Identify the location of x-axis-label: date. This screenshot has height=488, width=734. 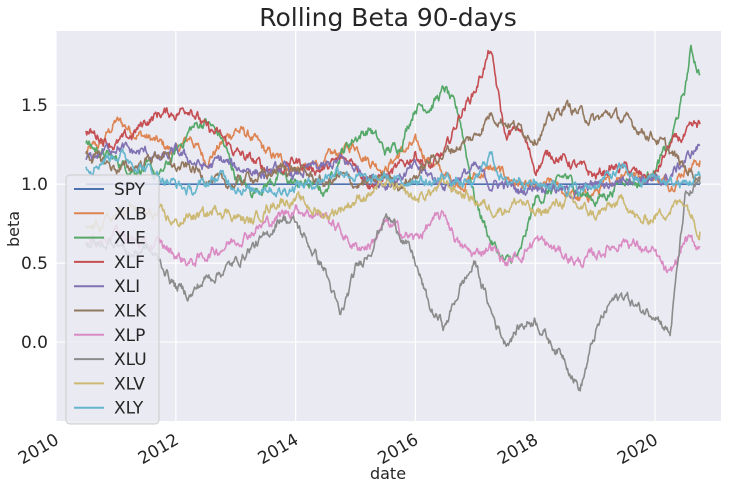
(388, 473).